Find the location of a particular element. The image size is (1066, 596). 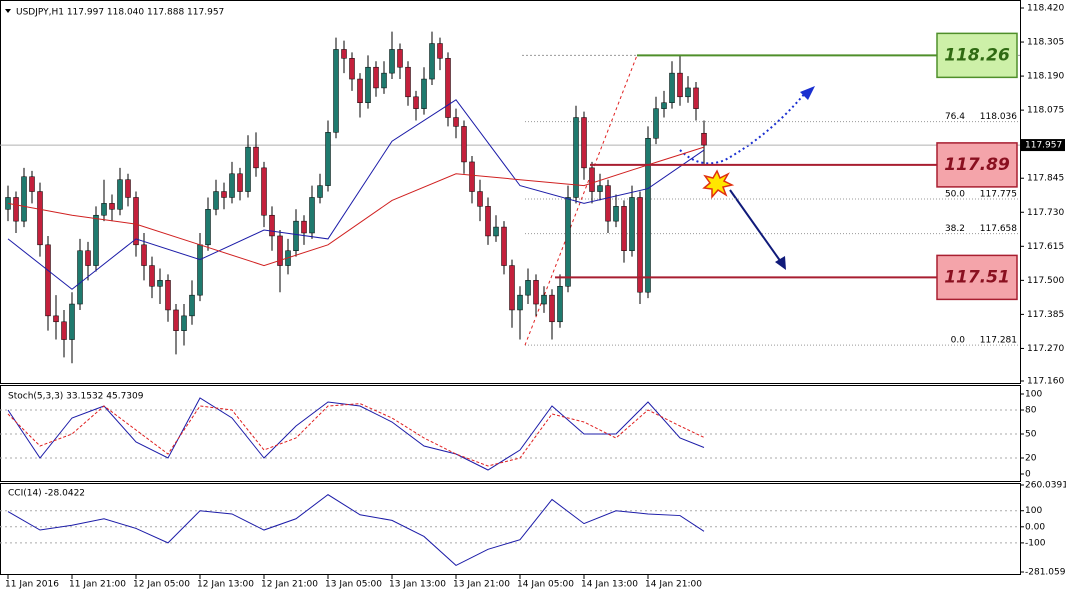

fib-price-label: 117.658 is located at coordinates (998, 229).